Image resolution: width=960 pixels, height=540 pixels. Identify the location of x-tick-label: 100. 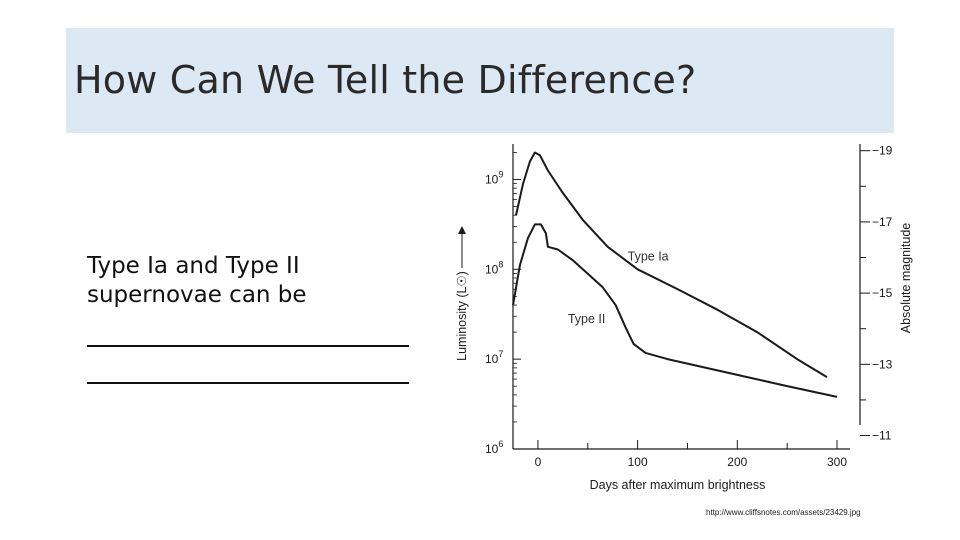
(638, 462).